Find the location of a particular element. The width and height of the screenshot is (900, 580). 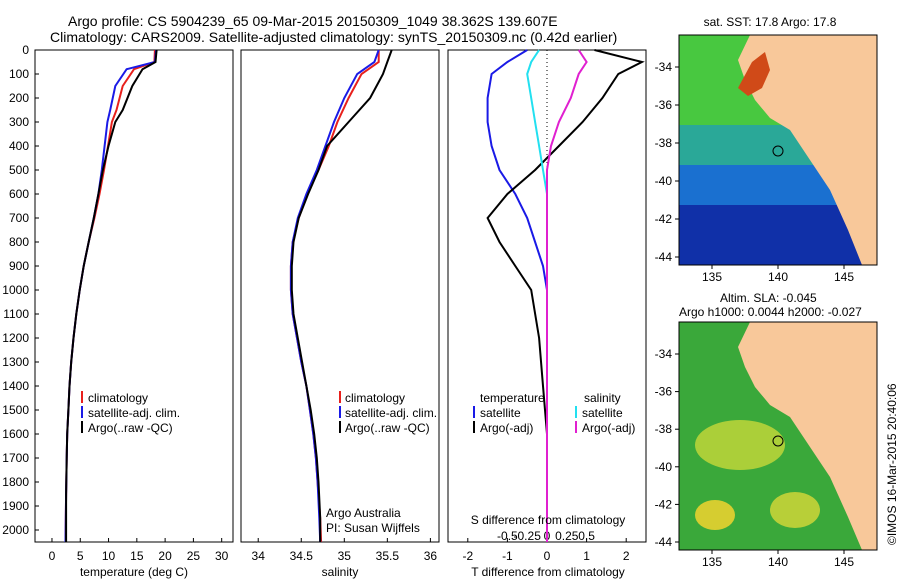

sst-argo-marker is located at coordinates (778, 151).